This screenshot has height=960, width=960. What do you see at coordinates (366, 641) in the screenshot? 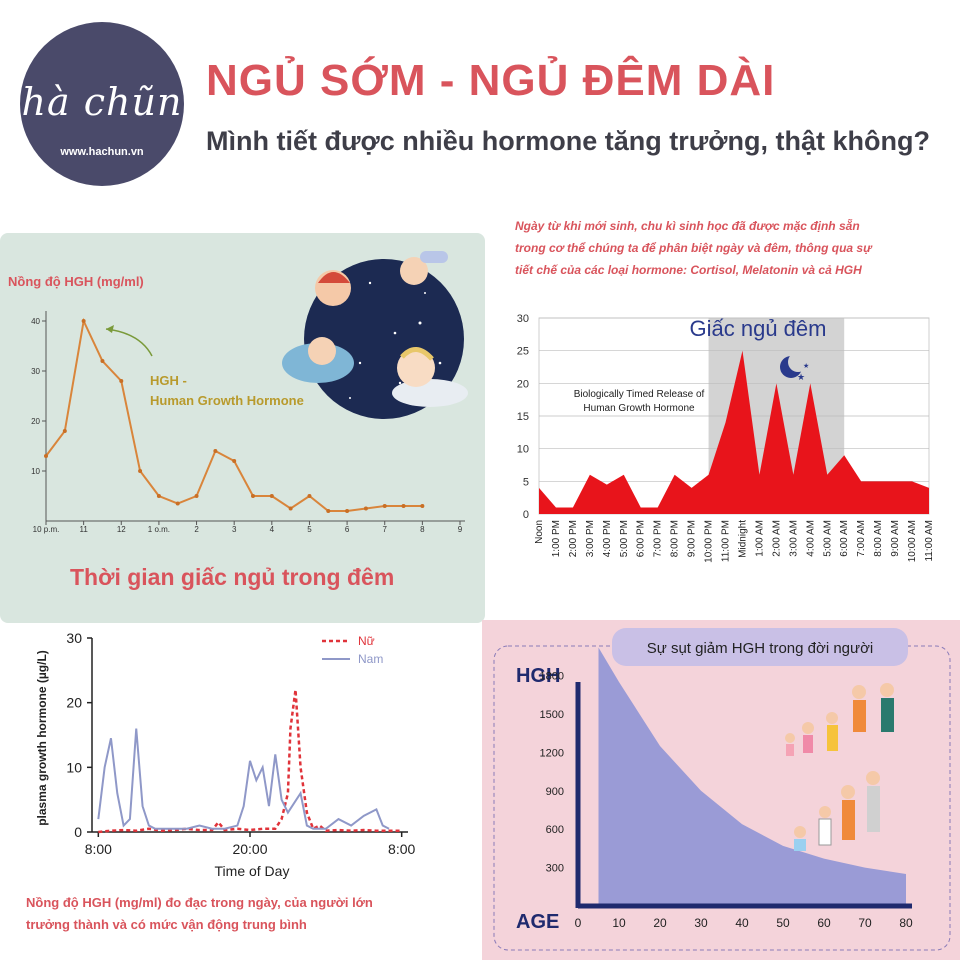
I see `legend-female-label: Nữ` at bounding box center [366, 641].